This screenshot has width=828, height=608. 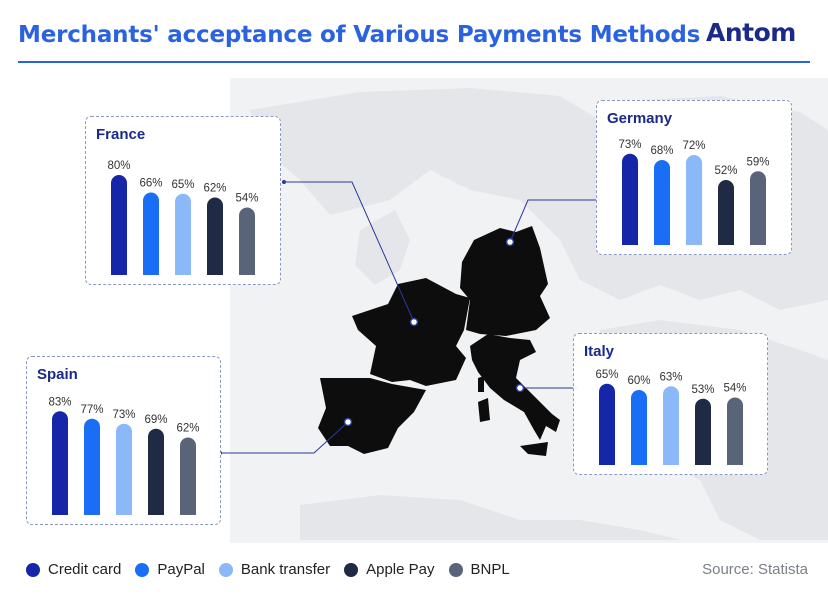 I want to click on legend-item-bnpl: BNPL, so click(x=479, y=569).